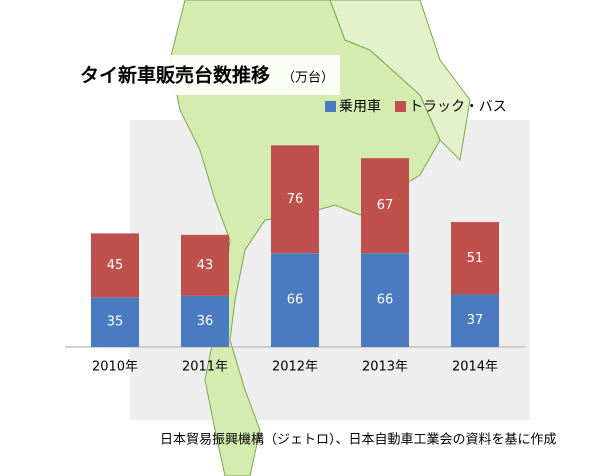  I want to click on legend-label: 乗用車, so click(360, 106).